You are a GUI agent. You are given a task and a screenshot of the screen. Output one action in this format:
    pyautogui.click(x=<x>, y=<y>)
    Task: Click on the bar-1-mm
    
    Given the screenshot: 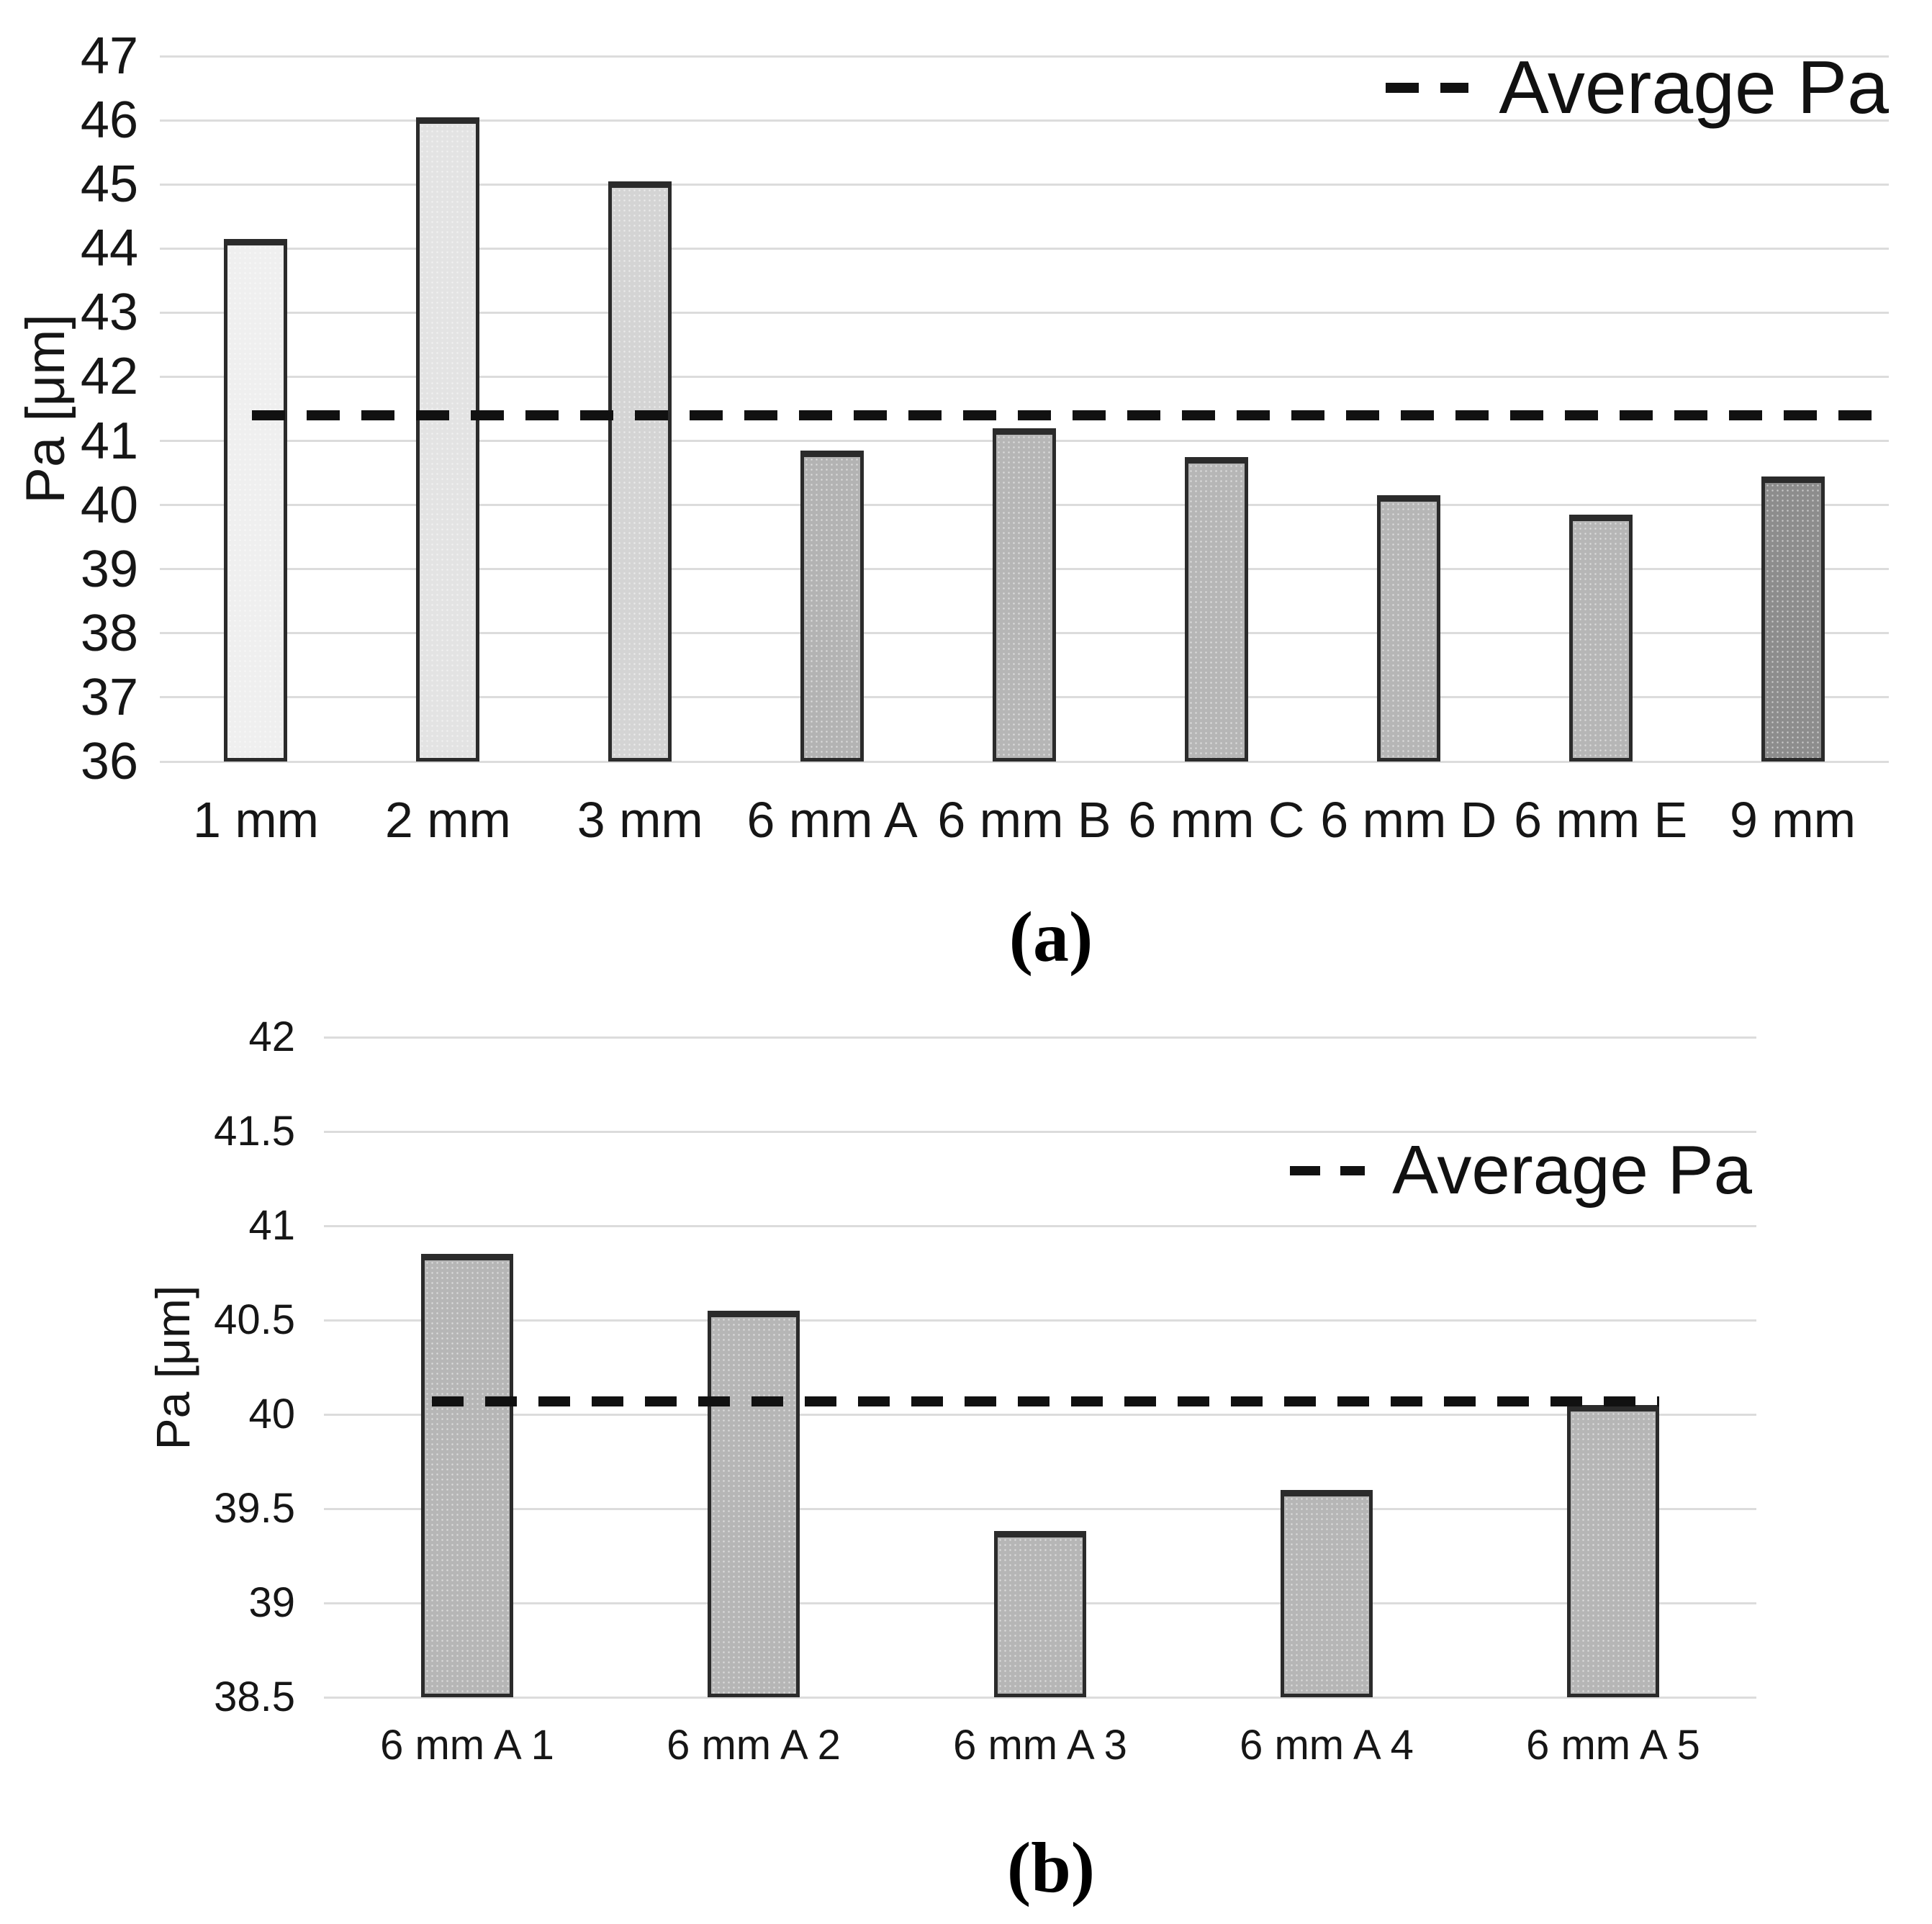 What is the action you would take?
    pyautogui.click(x=256, y=500)
    